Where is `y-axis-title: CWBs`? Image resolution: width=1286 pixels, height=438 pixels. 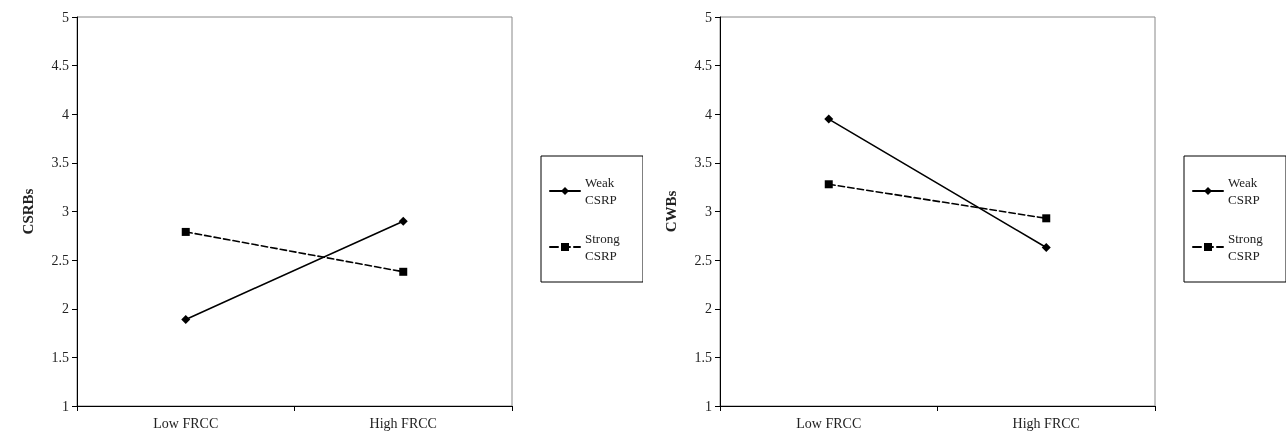 y-axis-title: CWBs is located at coordinates (670, 211).